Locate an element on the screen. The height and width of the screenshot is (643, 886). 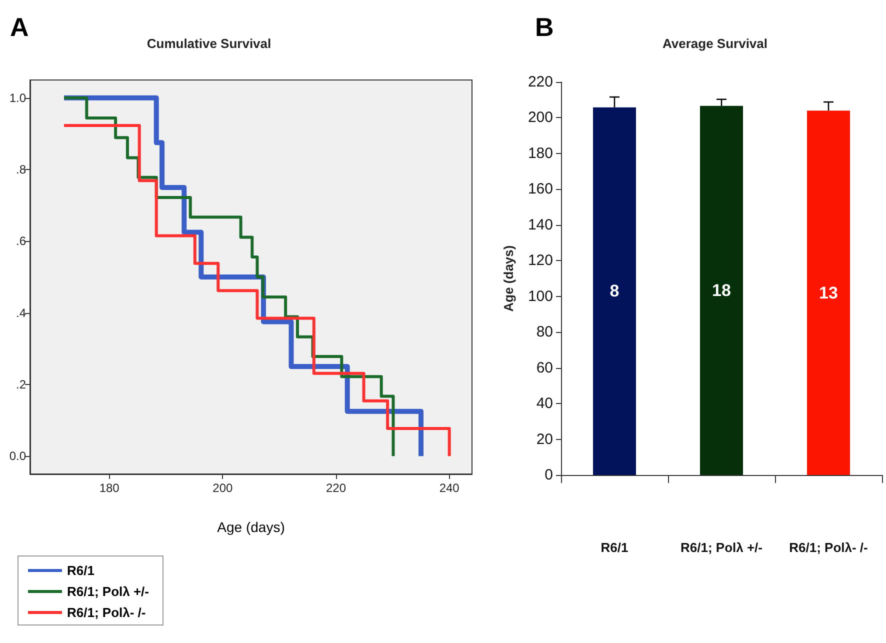
x-tick-label: R6/1 is located at coordinates (614, 547).